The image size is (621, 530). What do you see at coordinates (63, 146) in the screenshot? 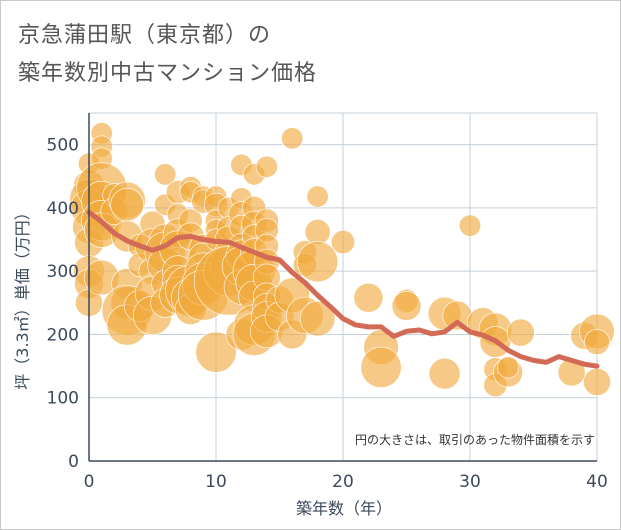
I see `y-tick-label: 500` at bounding box center [63, 146].